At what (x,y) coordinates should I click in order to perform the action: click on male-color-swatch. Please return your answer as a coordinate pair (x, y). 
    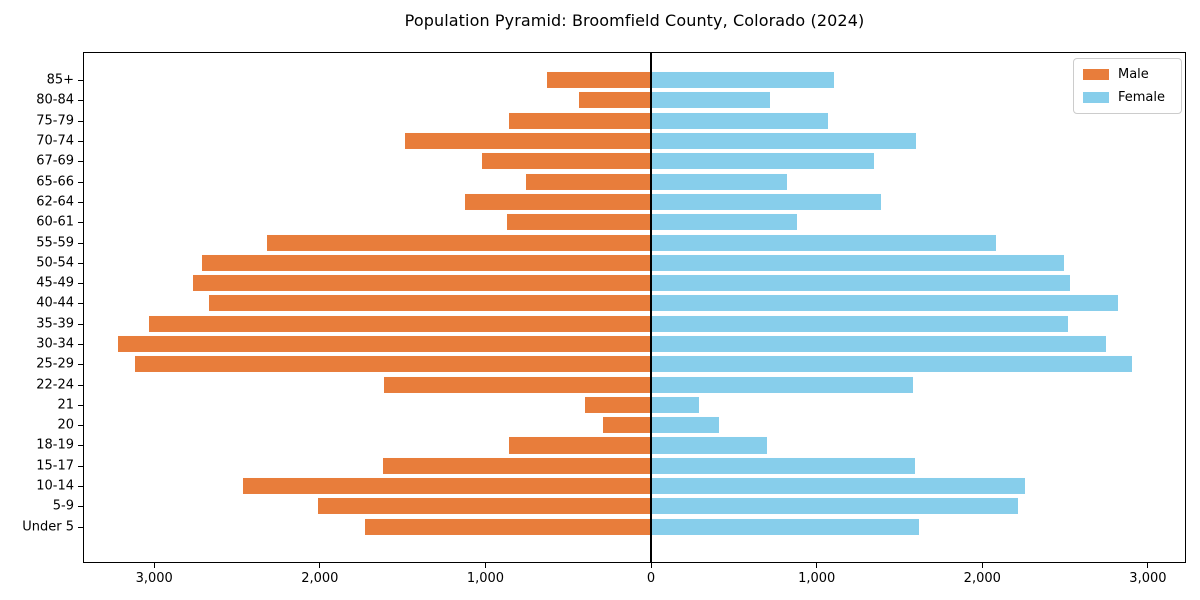
    Looking at the image, I should click on (1095, 74).